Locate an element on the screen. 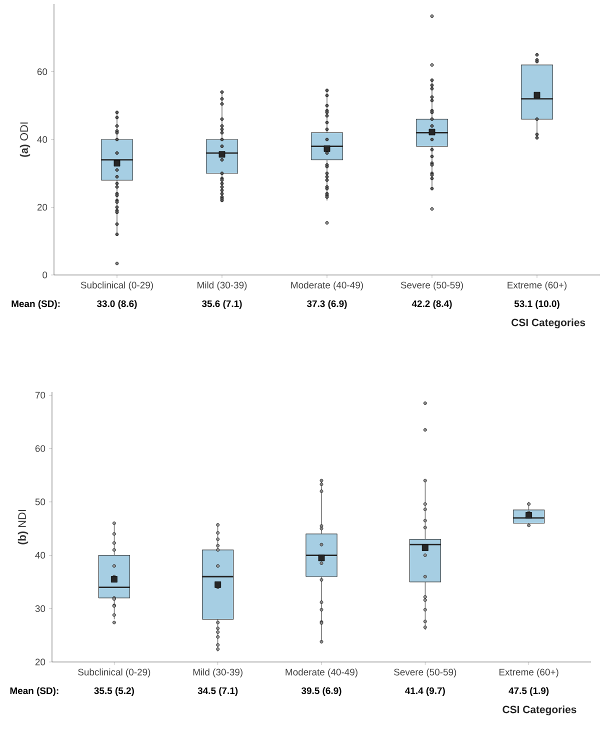 This screenshot has width=606, height=745. text: 41.4 (9.7) is located at coordinates (425, 691).